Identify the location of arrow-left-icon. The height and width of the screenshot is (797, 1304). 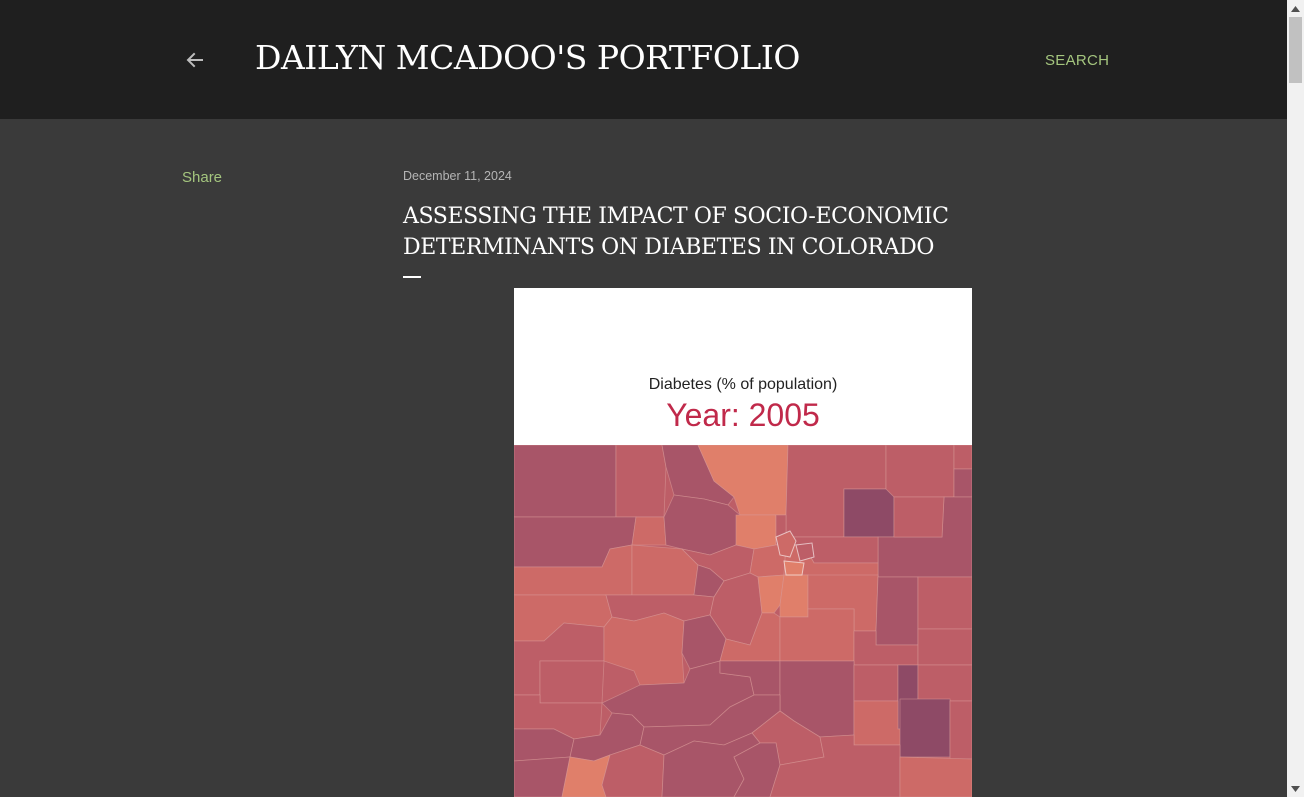
(194, 60).